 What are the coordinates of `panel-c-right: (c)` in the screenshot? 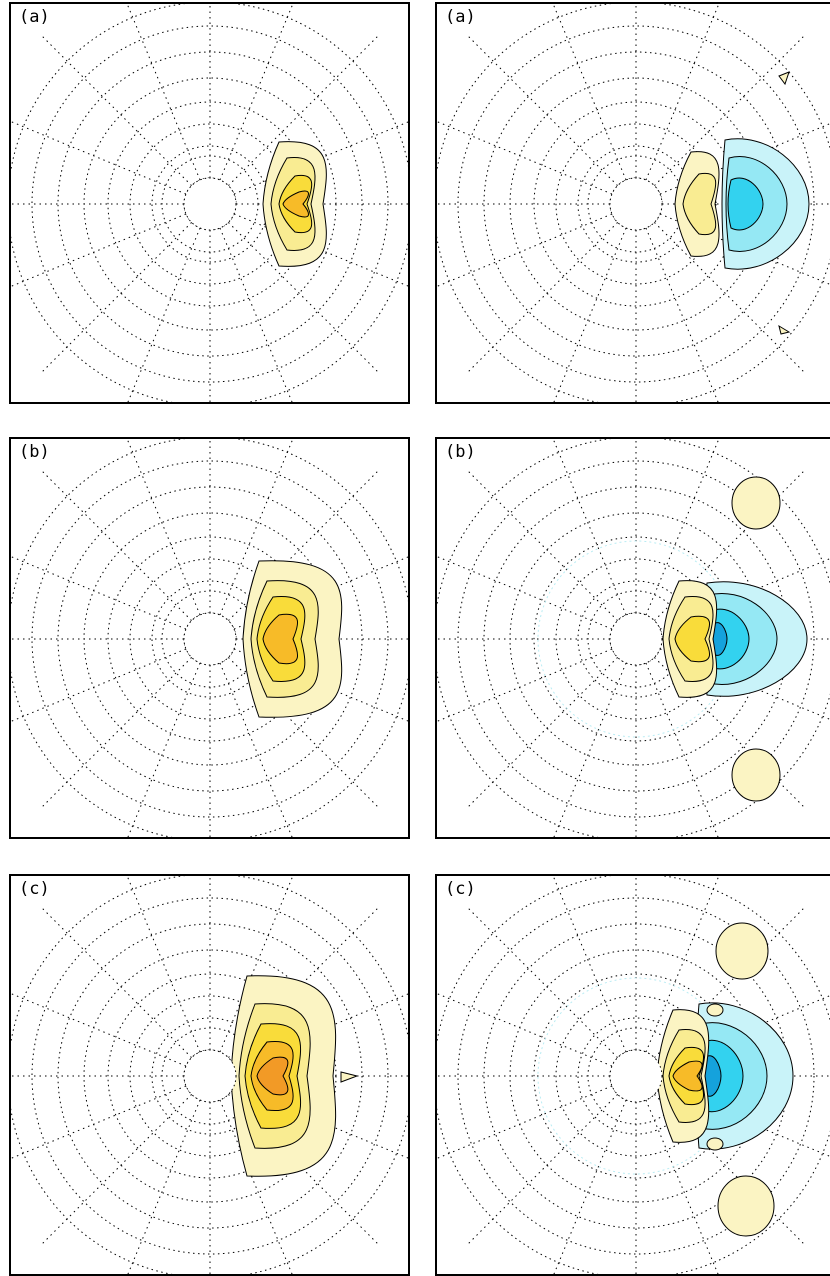 It's located at (632, 1075).